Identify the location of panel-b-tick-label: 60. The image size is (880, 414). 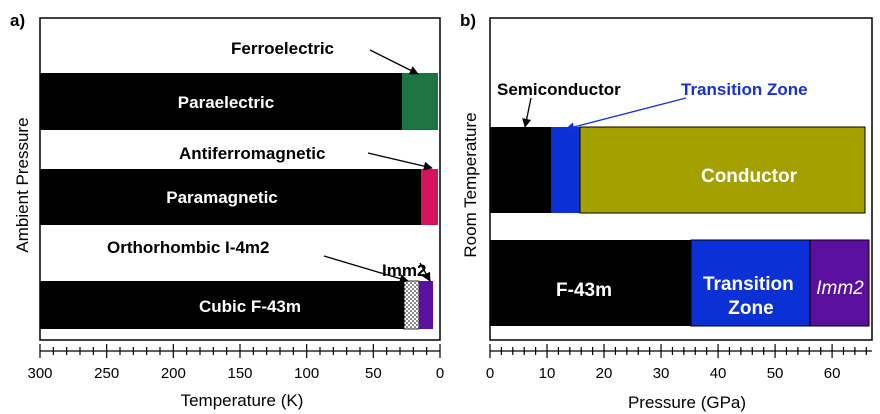
(832, 373).